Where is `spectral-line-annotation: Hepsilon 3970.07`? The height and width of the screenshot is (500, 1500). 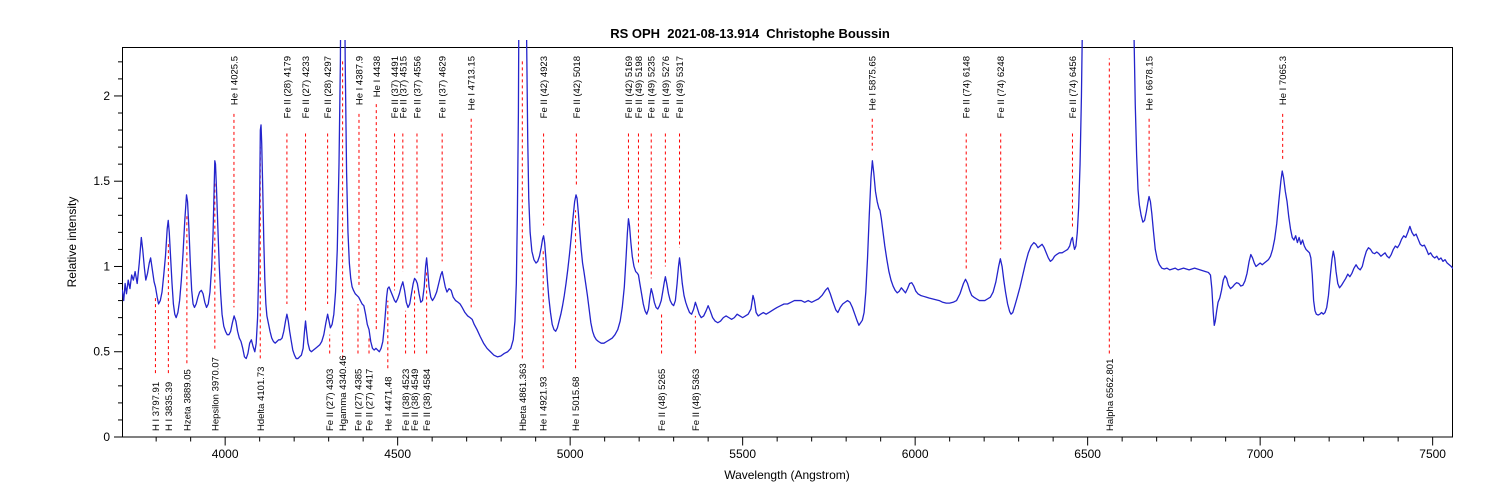
spectral-line-annotation: Hepsilon 3970.07 is located at coordinates (215, 306).